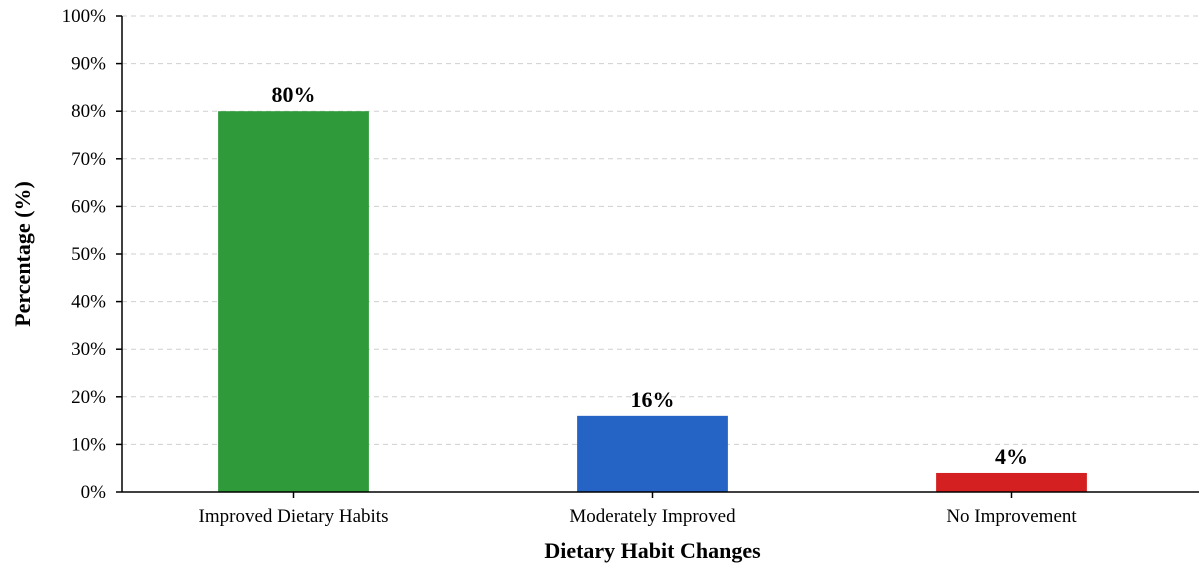 The image size is (1199, 567). What do you see at coordinates (1011, 456) in the screenshot?
I see `bar-value-label: 4%` at bounding box center [1011, 456].